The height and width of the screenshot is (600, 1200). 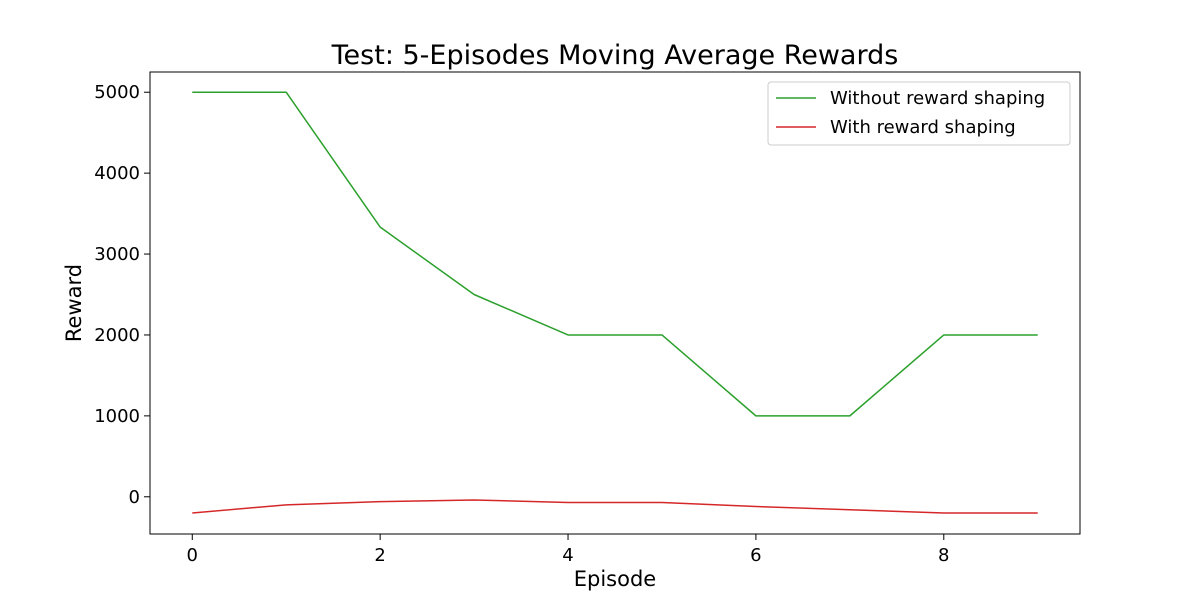 What do you see at coordinates (755, 555) in the screenshot?
I see `x-tick-label: 6` at bounding box center [755, 555].